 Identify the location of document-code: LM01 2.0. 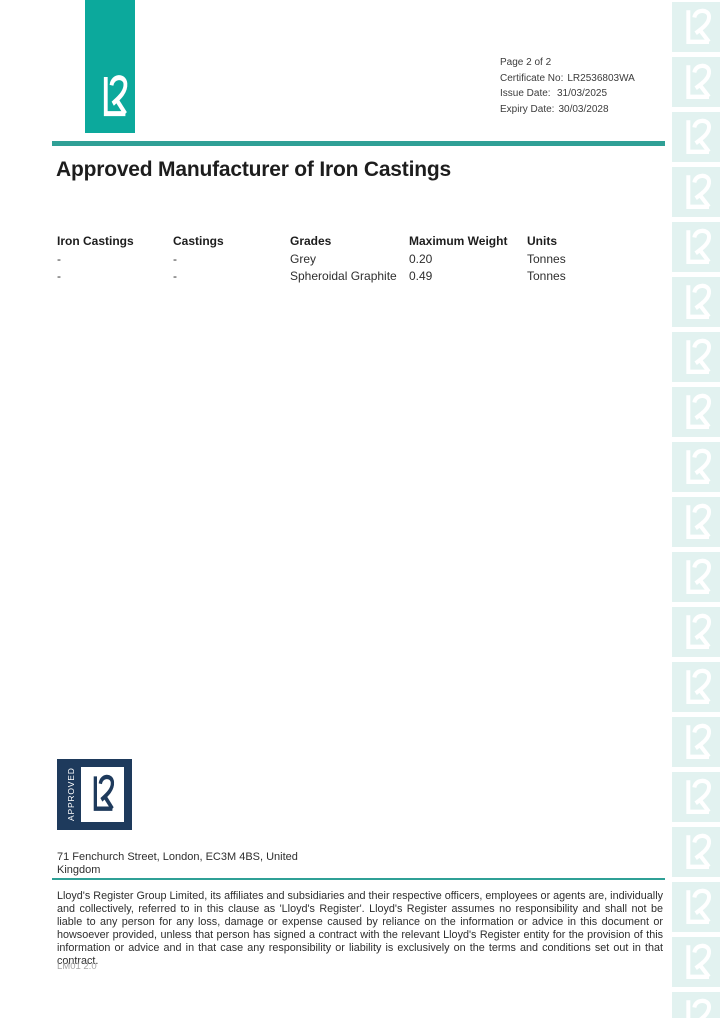
(77, 966).